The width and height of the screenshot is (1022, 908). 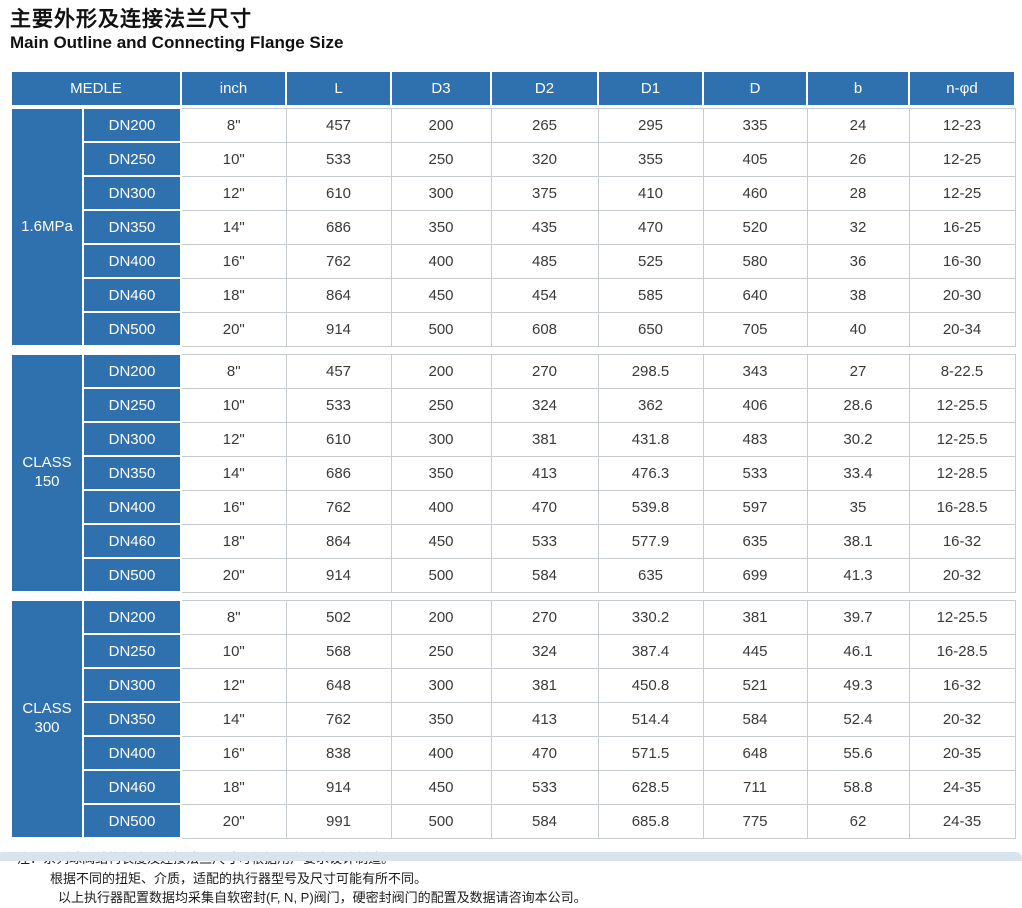 I want to click on data-cell: 20-30, so click(x=962, y=295).